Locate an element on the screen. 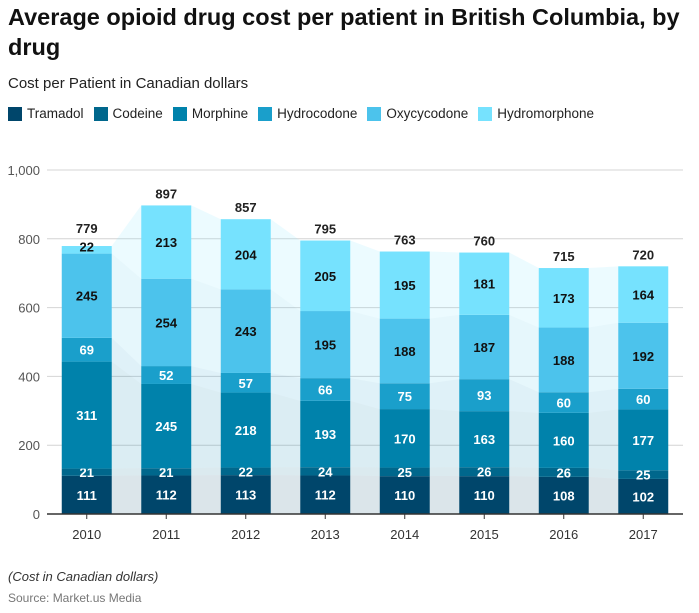  chart-subtitle: Cost per Patient in Canadian dollars is located at coordinates (128, 83).